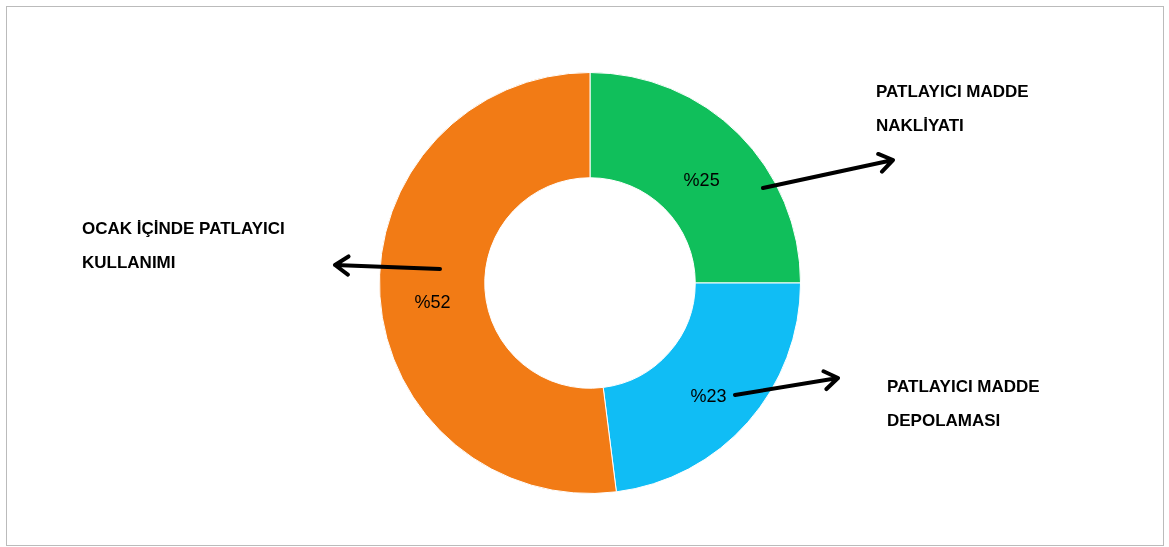 The height and width of the screenshot is (547, 1169). Describe the element at coordinates (964, 404) in the screenshot. I see `slice-label: PATLAYICI MADDE DEPOLAMASI` at that location.